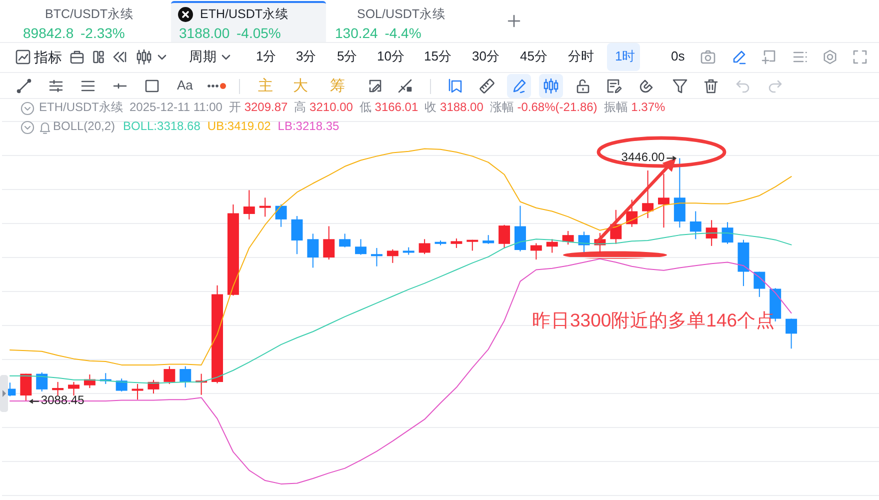 The width and height of the screenshot is (879, 500). I want to click on text: 10分, so click(390, 56).